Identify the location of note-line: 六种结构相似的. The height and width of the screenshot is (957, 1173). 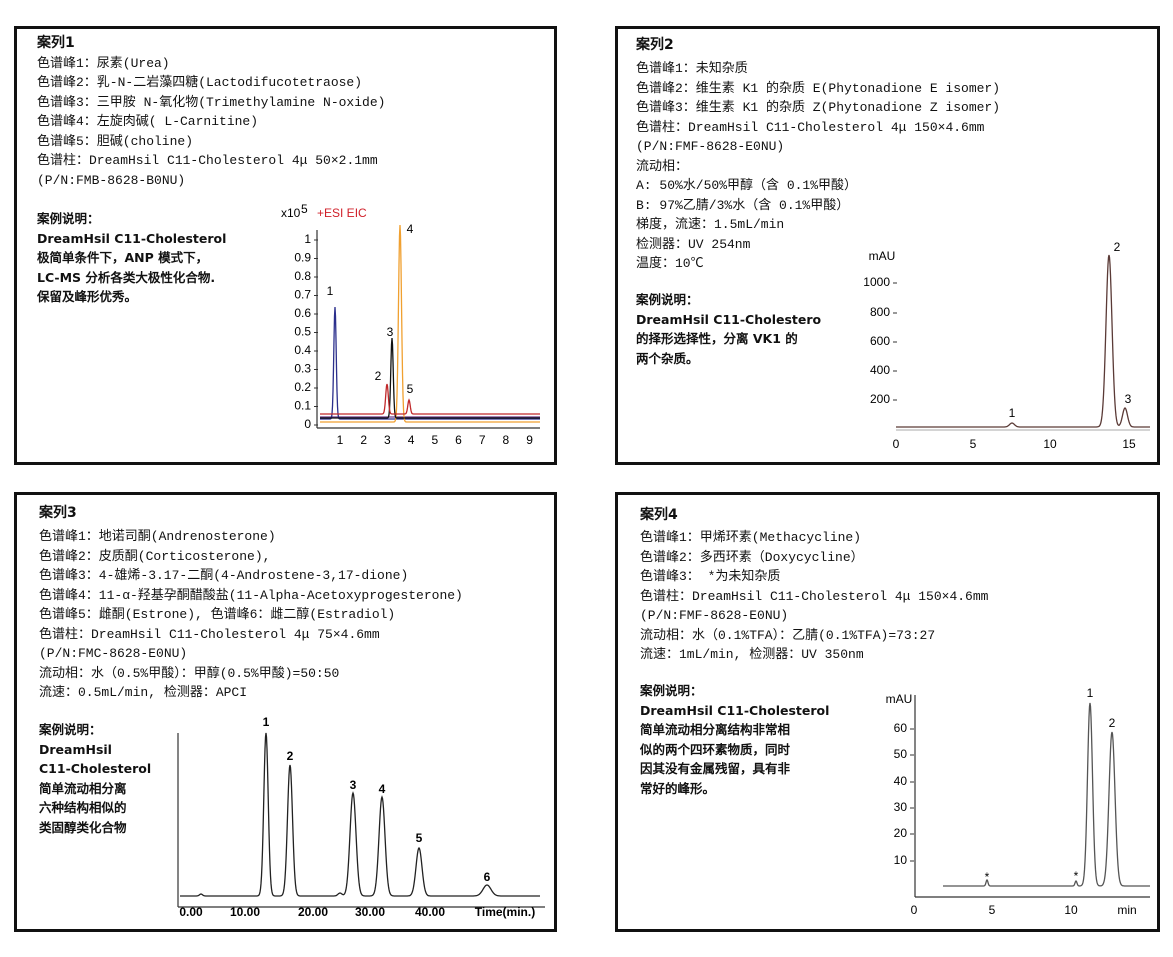
(83, 807).